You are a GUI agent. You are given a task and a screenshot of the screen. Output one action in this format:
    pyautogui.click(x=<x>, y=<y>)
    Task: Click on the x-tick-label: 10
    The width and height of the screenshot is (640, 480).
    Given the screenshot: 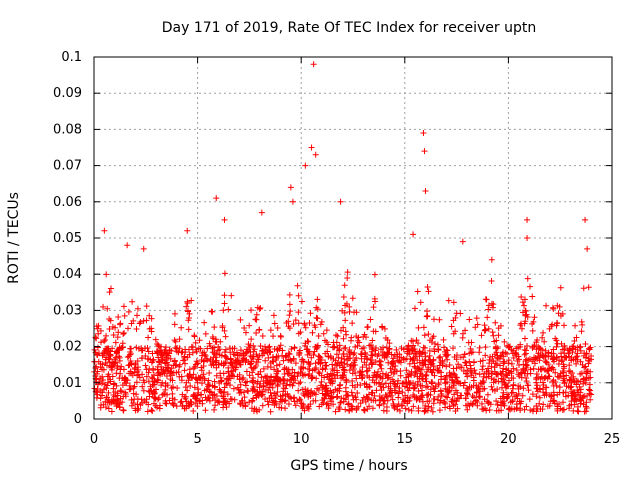 What is the action you would take?
    pyautogui.click(x=301, y=439)
    